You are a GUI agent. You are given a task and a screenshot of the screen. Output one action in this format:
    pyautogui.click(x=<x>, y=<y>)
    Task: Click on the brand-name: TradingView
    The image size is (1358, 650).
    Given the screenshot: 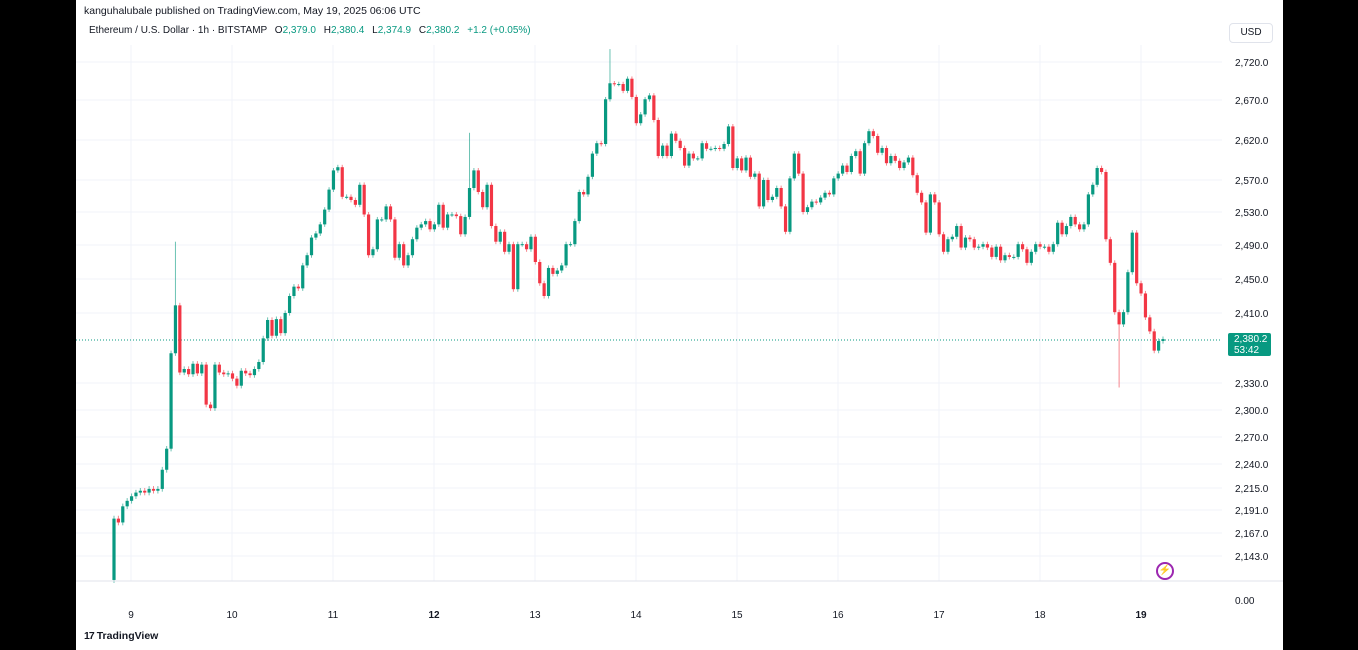 What is the action you would take?
    pyautogui.click(x=127, y=636)
    